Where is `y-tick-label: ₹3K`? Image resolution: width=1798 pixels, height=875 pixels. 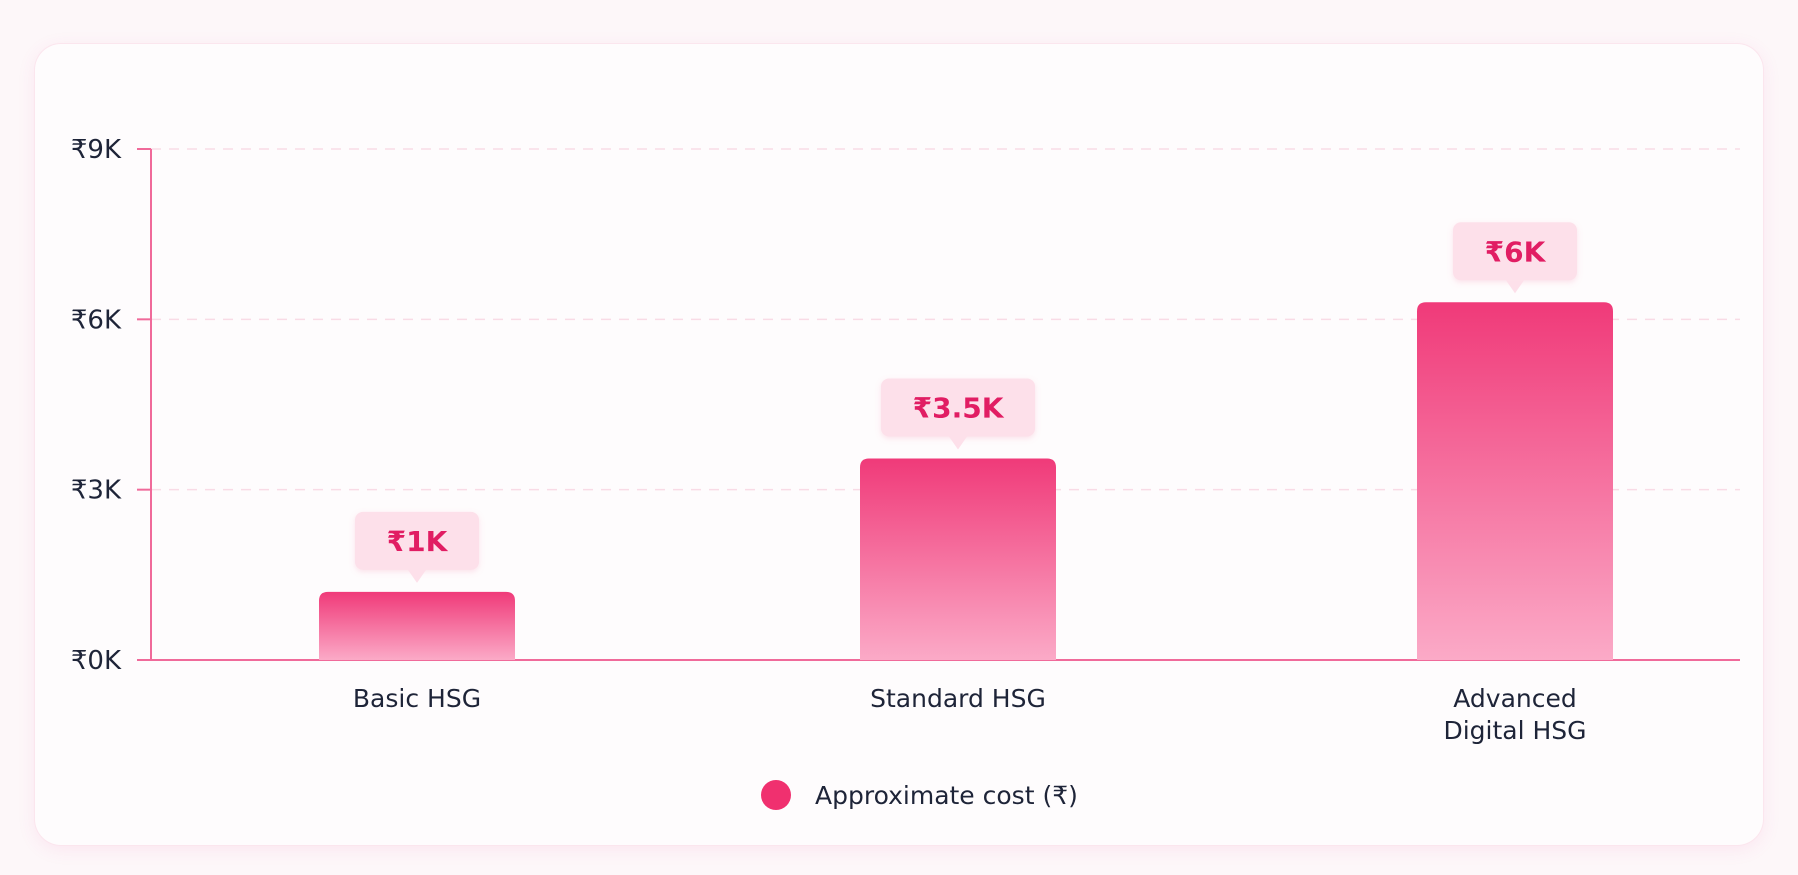
y-tick-label: ₹3K is located at coordinates (96, 491).